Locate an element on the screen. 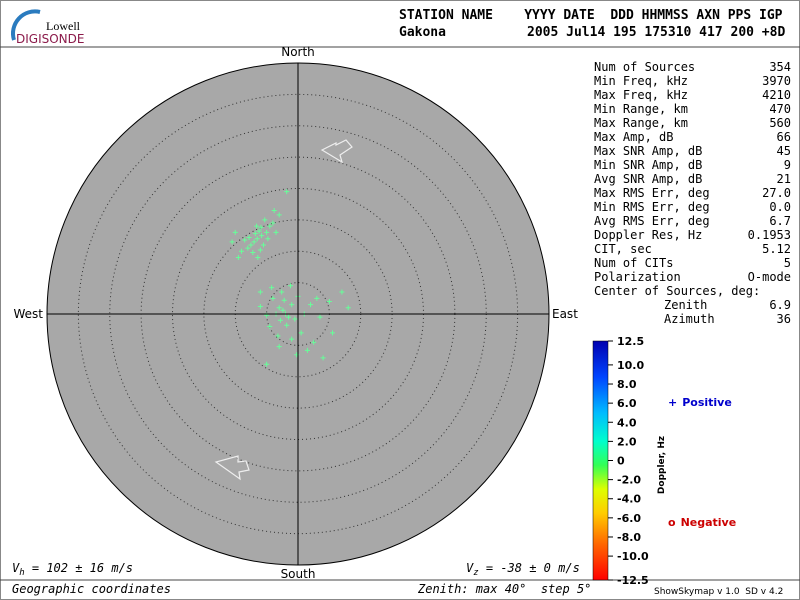 This screenshot has height=600, width=800. legend-entry: + Positive is located at coordinates (700, 402).